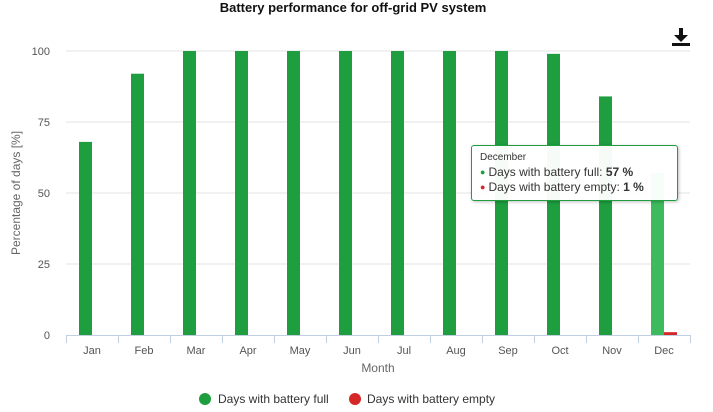  Describe the element at coordinates (41, 52) in the screenshot. I see `y-tick-label: 100` at that location.